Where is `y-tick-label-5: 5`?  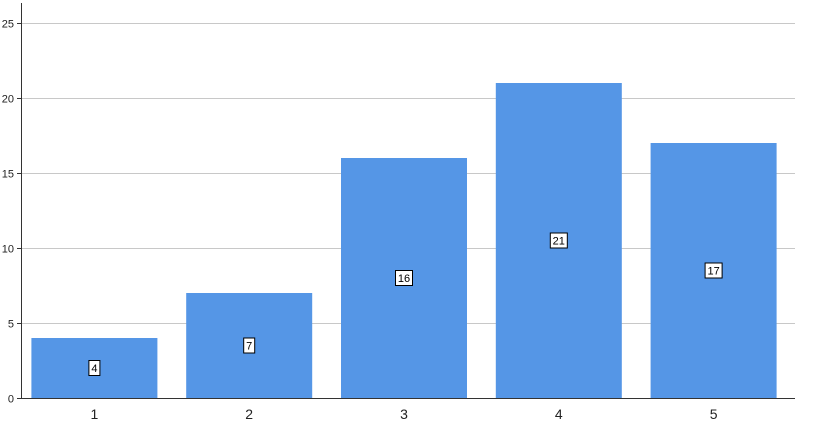 y-tick-label-5: 5 is located at coordinates (11, 325).